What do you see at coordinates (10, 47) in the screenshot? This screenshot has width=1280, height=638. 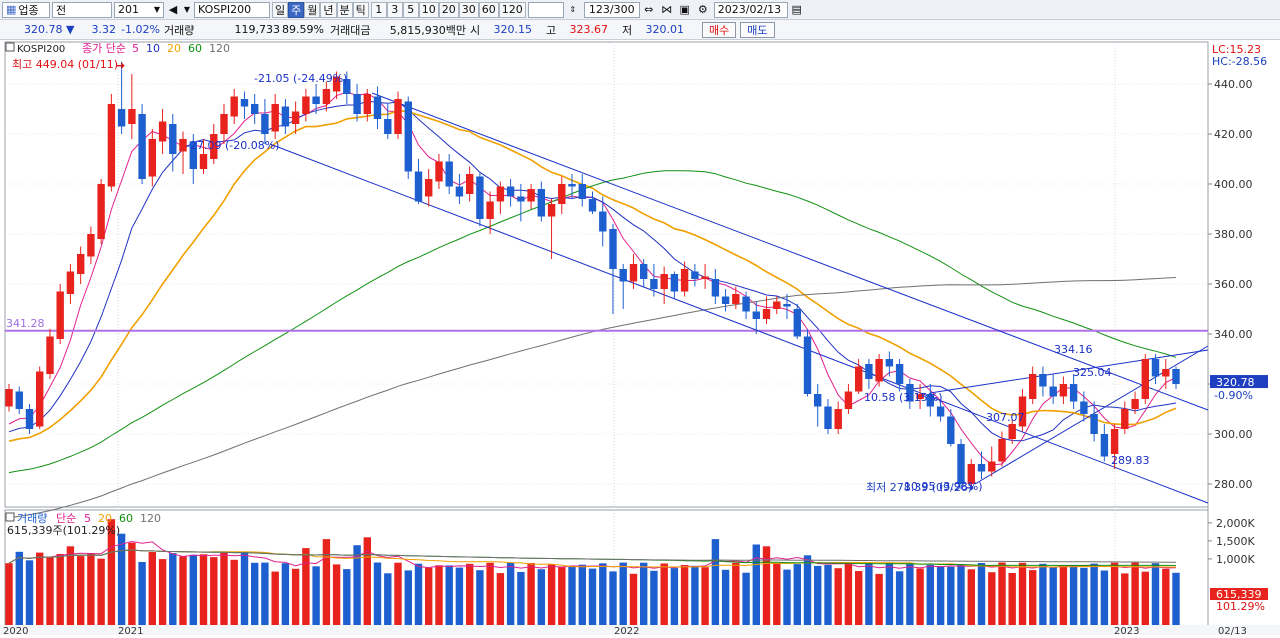 I see `legend-checkbox` at bounding box center [10, 47].